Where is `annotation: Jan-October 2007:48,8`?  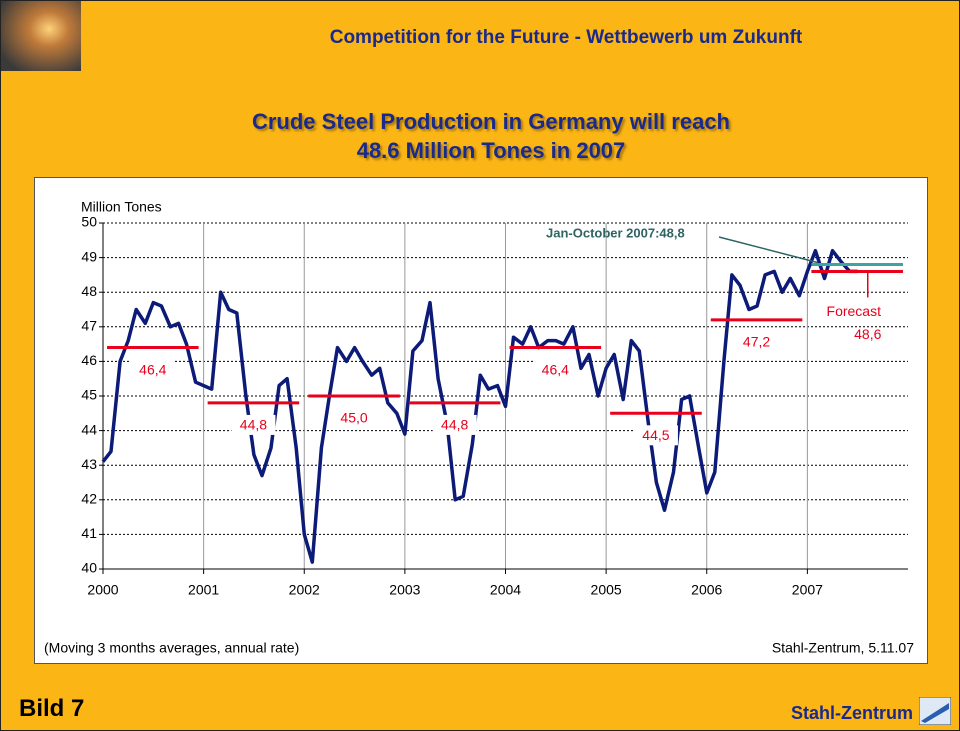 annotation: Jan-October 2007:48,8 is located at coordinates (615, 232).